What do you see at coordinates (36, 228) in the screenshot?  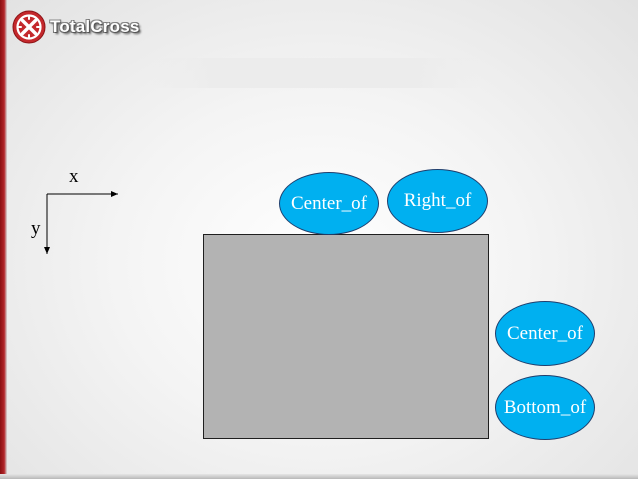 I see `y-axis-label: y` at bounding box center [36, 228].